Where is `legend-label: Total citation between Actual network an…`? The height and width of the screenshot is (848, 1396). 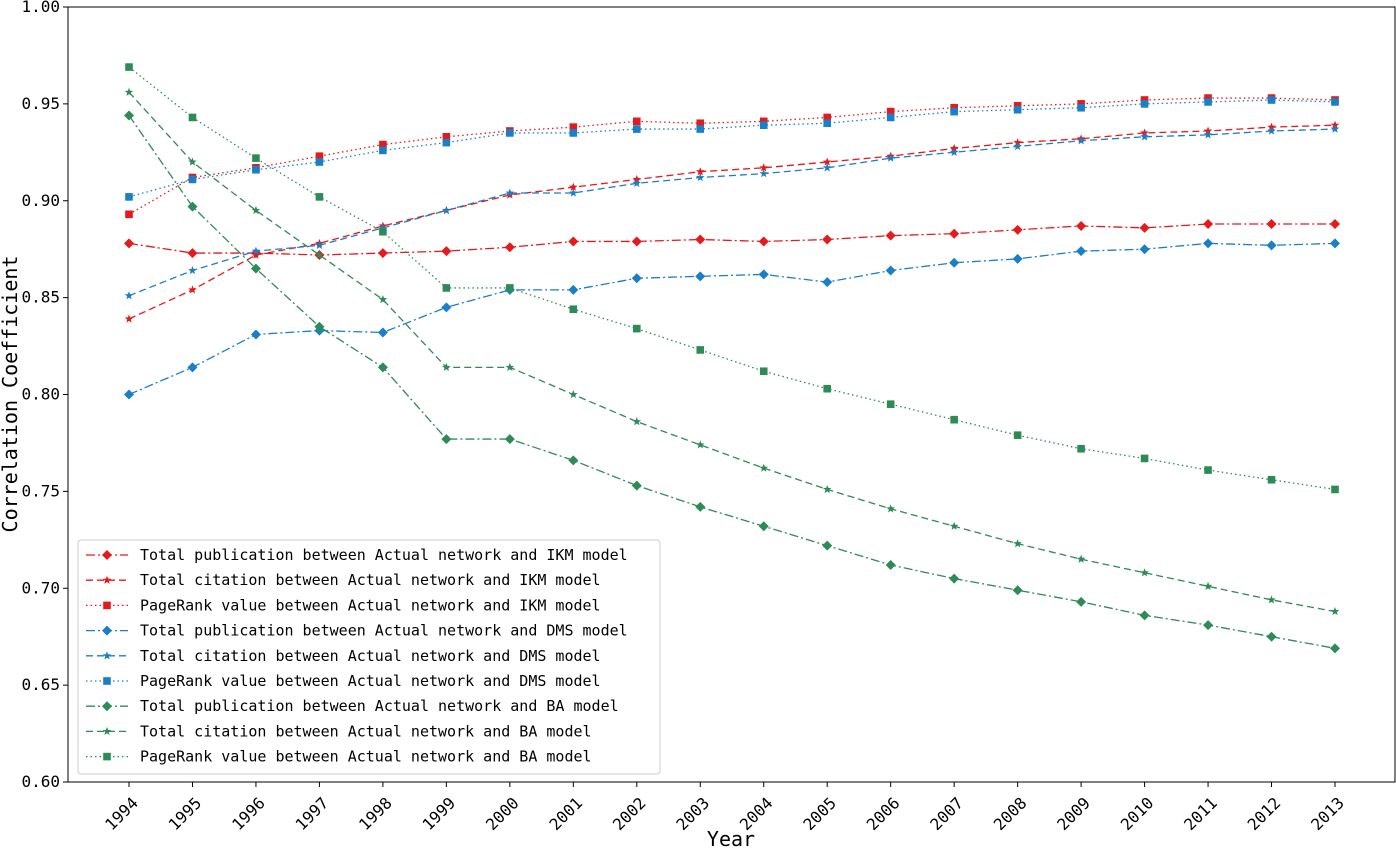
legend-label: Total citation between Actual network an… is located at coordinates (370, 580).